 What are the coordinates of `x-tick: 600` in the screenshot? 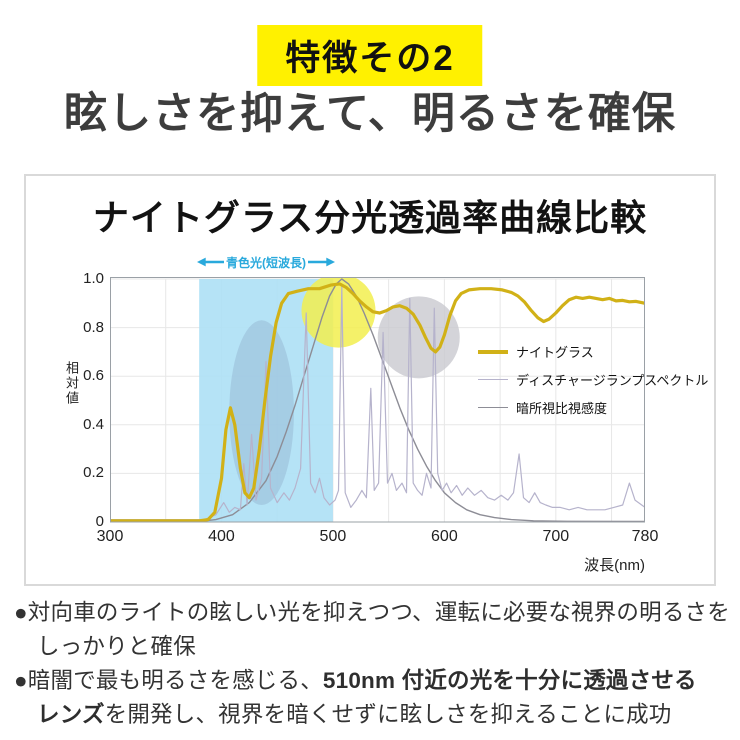 It's located at (444, 536).